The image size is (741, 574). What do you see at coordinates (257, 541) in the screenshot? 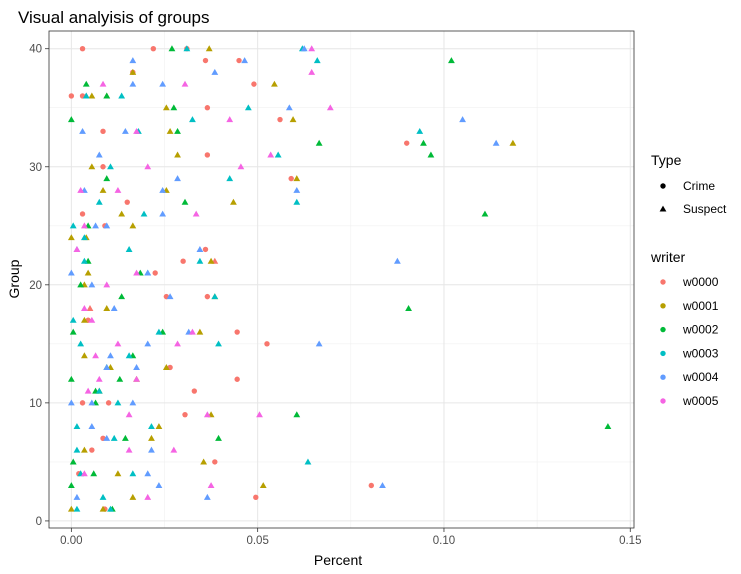
I see `x-tick-label: 0.05` at bounding box center [257, 541].